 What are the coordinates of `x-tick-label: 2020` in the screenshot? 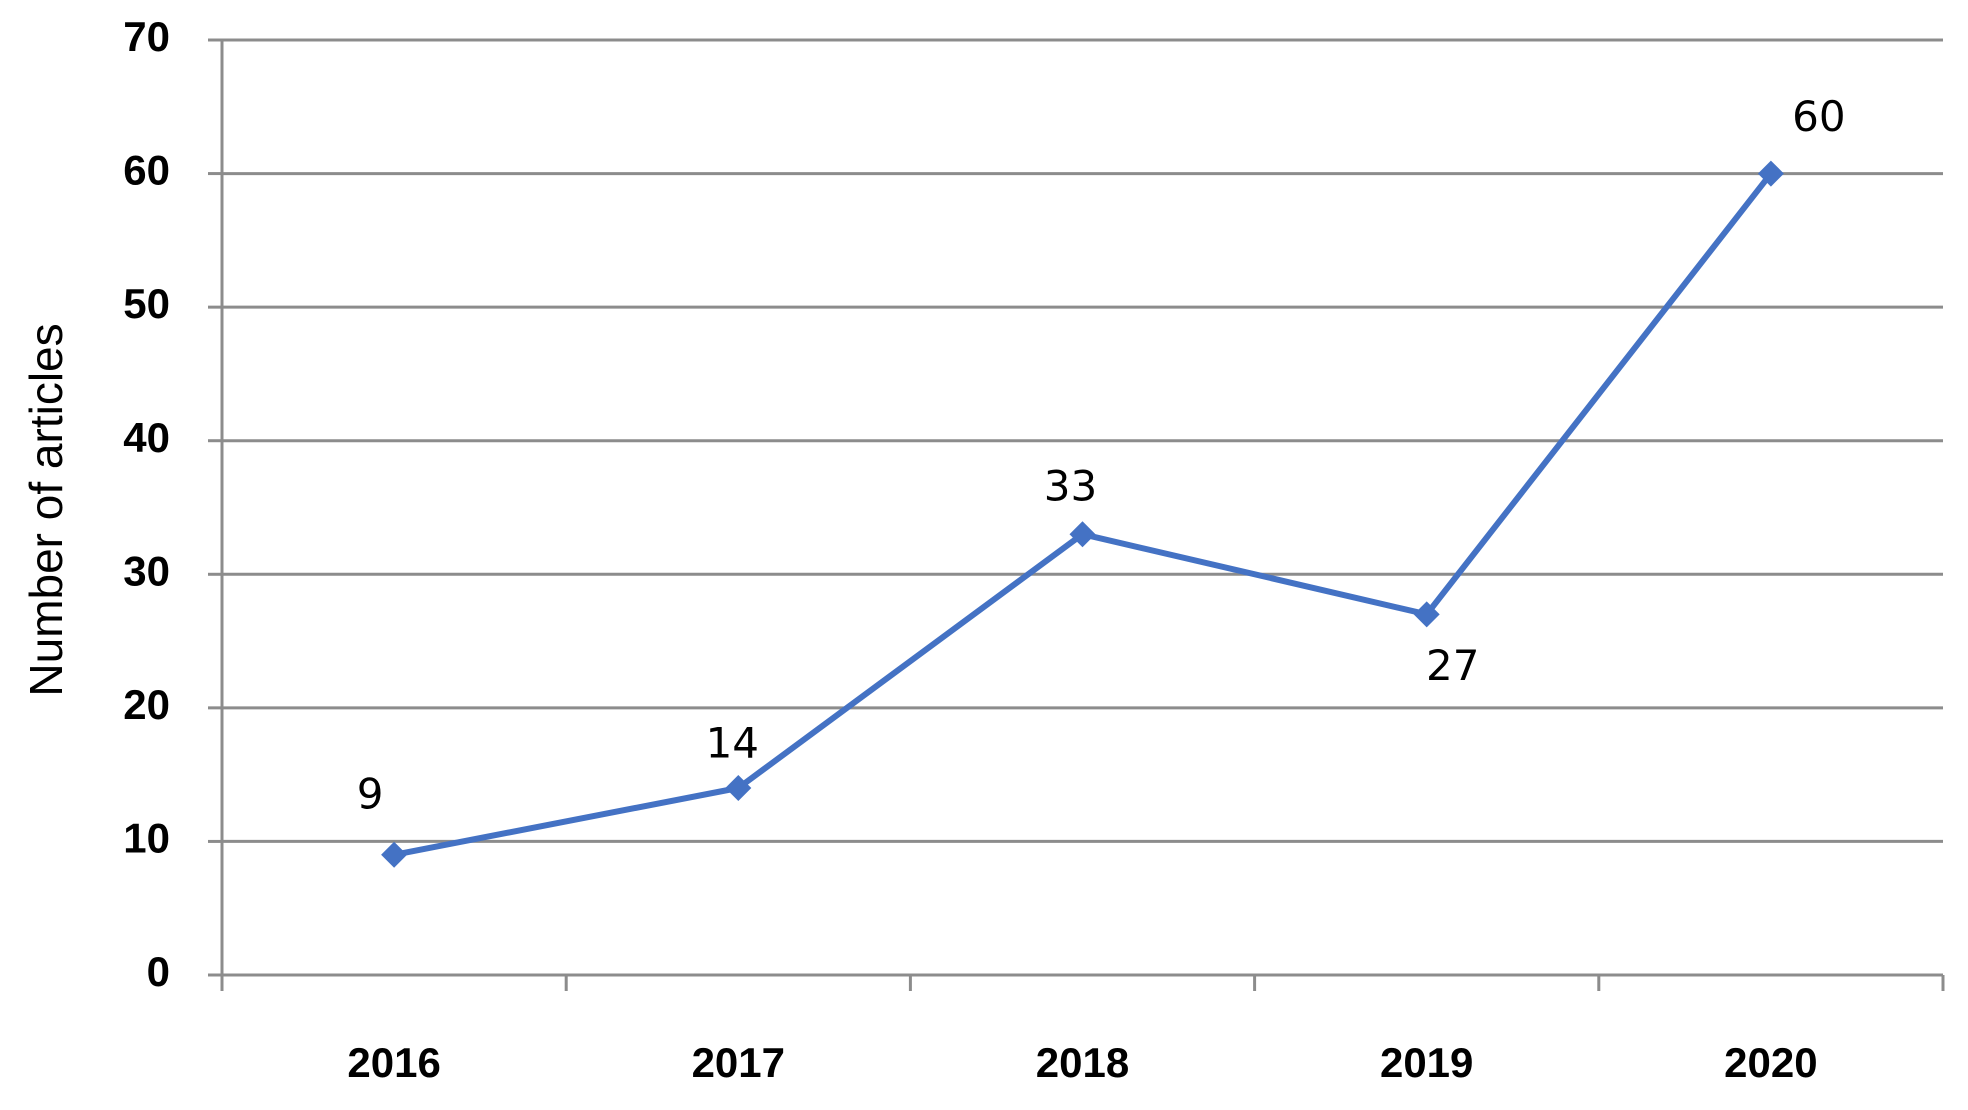 It's located at (1770, 1062).